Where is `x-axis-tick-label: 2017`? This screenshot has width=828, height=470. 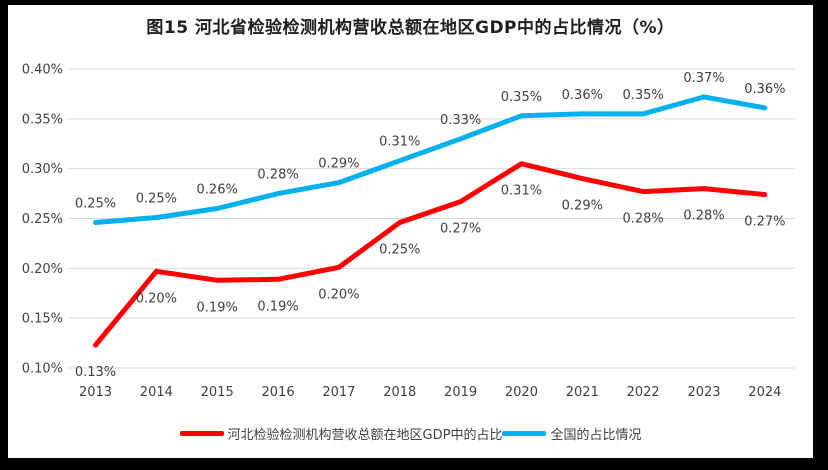 x-axis-tick-label: 2017 is located at coordinates (338, 392).